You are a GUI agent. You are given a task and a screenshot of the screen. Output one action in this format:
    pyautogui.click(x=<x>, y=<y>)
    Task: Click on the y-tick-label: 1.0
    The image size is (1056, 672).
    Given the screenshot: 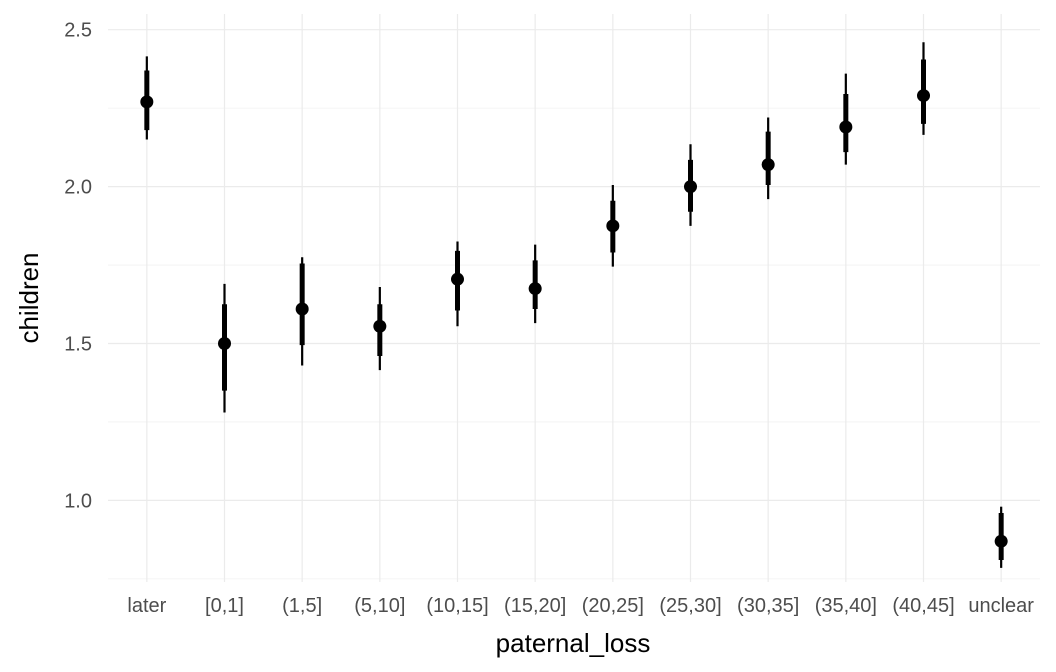 What is the action you would take?
    pyautogui.click(x=78, y=501)
    